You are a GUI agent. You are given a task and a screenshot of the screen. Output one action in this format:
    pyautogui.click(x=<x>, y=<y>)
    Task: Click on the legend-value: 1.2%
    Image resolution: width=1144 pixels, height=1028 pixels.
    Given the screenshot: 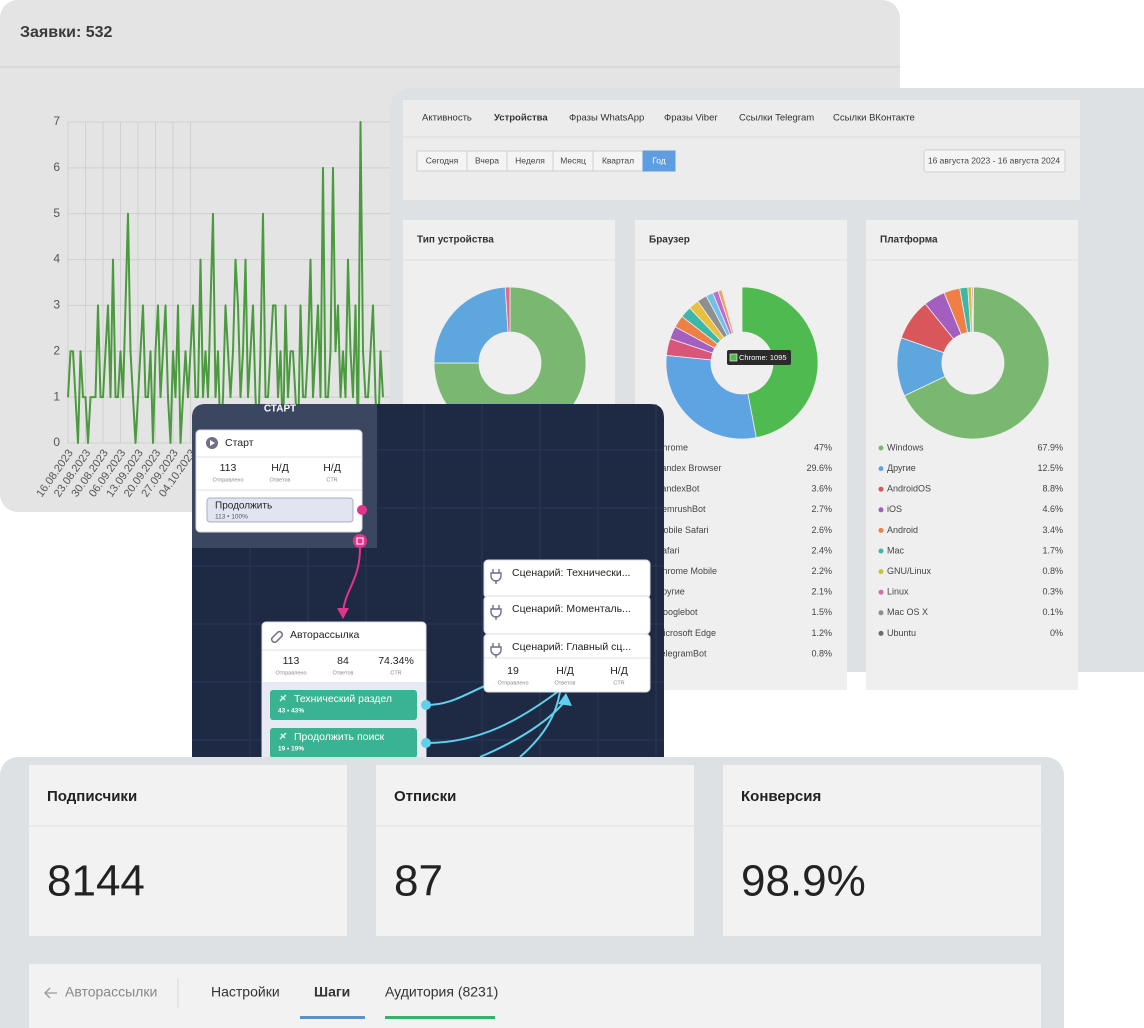 What is the action you would take?
    pyautogui.click(x=821, y=633)
    